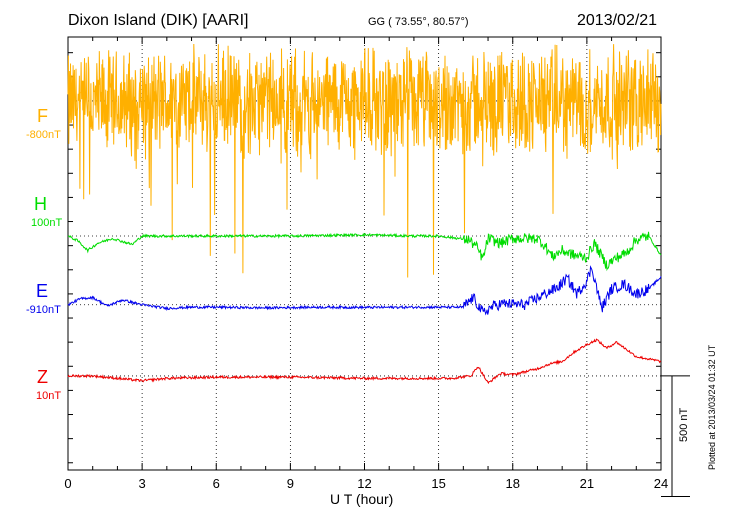  What do you see at coordinates (158, 20) in the screenshot?
I see `chart-title: Dixon Island (DIK) [AARI]` at bounding box center [158, 20].